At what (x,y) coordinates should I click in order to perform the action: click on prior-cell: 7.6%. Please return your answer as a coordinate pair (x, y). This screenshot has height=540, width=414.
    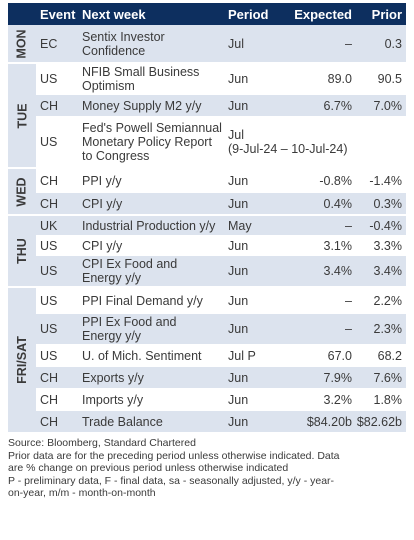
    Looking at the image, I should click on (388, 377).